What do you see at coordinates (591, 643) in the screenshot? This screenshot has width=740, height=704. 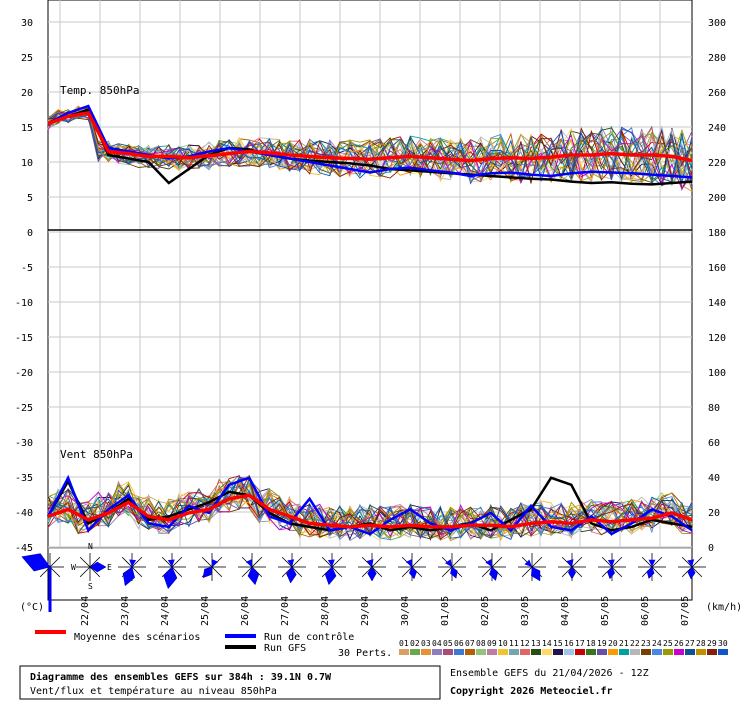 I see `pert-number: 18` at bounding box center [591, 643].